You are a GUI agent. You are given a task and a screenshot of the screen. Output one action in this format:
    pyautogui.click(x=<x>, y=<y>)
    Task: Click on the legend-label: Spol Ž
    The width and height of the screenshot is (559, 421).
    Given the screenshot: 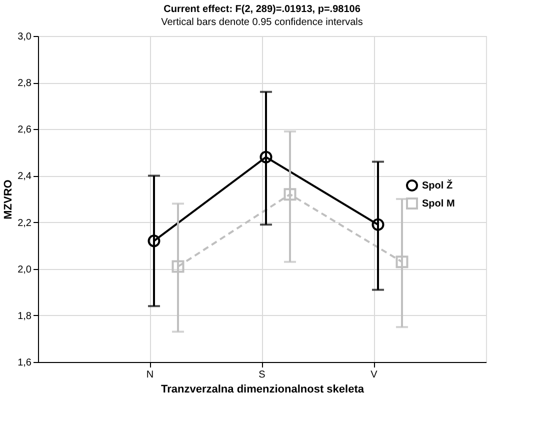 What is the action you would take?
    pyautogui.click(x=437, y=185)
    